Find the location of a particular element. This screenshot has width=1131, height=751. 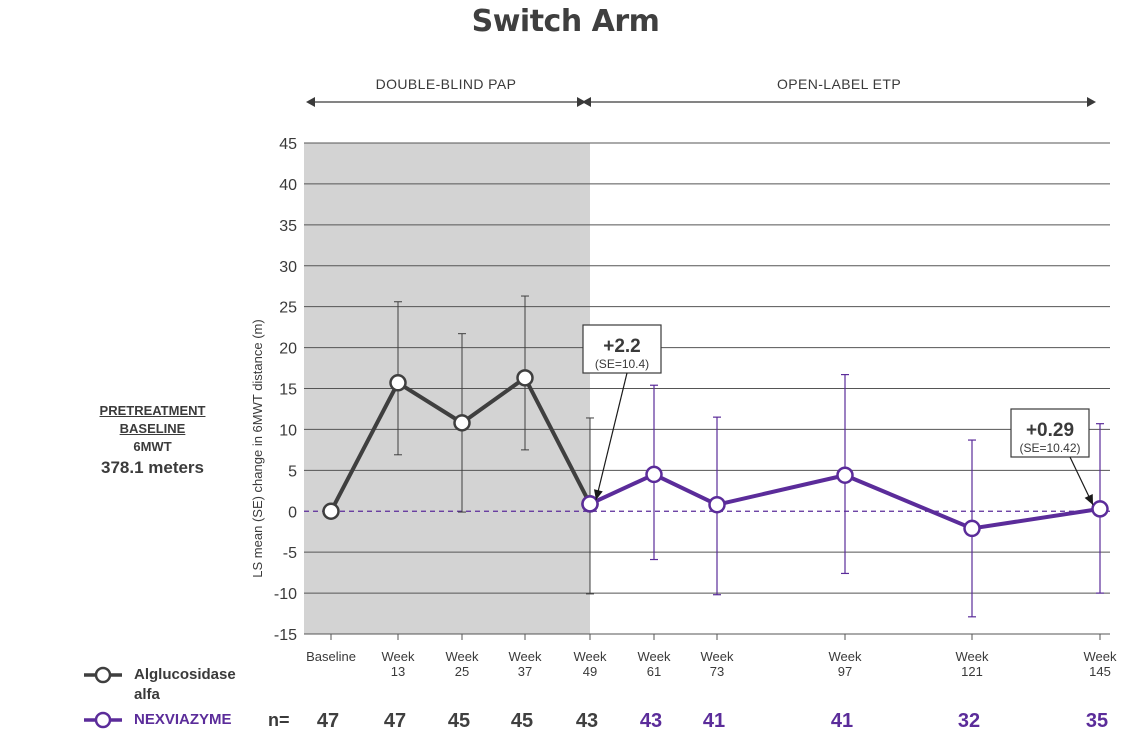

y-tick-label: 25 is located at coordinates (288, 308).